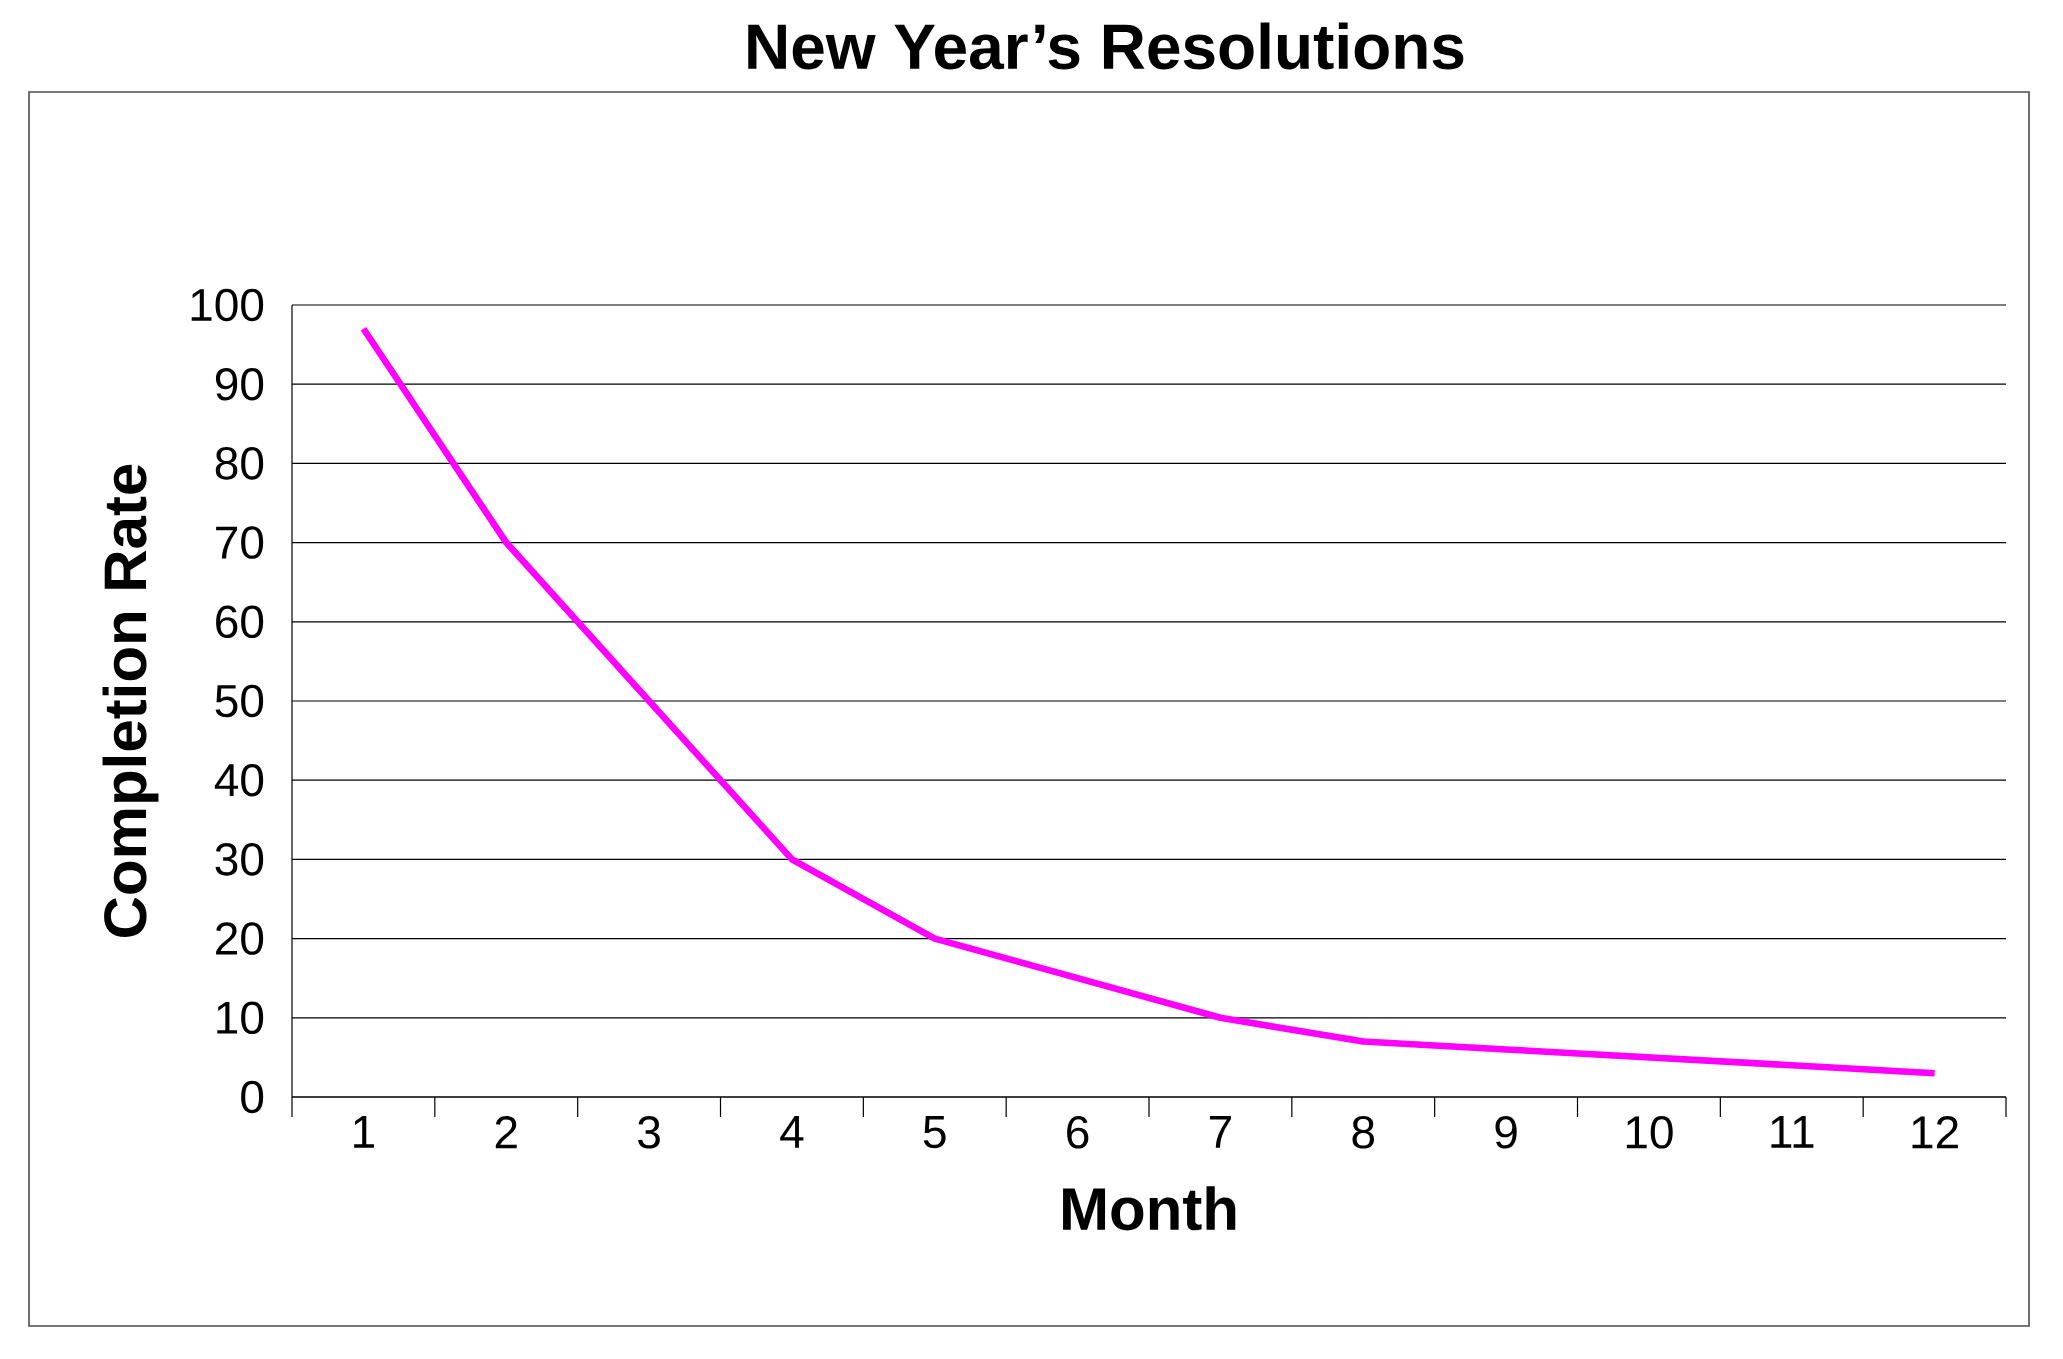 The height and width of the screenshot is (1359, 2063). Describe the element at coordinates (1506, 1132) in the screenshot. I see `x-tick-label: 9` at that location.